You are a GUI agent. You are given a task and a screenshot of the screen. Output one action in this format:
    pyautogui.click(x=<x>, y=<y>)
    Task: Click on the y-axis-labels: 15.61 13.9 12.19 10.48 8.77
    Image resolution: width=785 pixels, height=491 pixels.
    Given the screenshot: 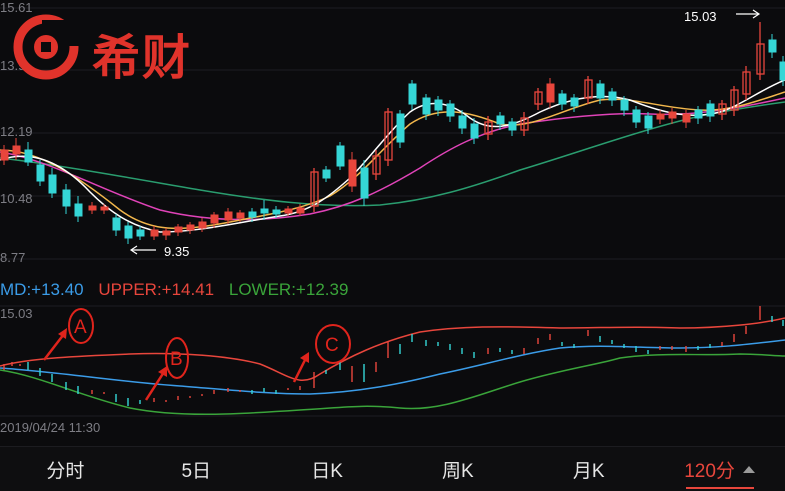 What is the action you would take?
    pyautogui.click(x=16, y=132)
    